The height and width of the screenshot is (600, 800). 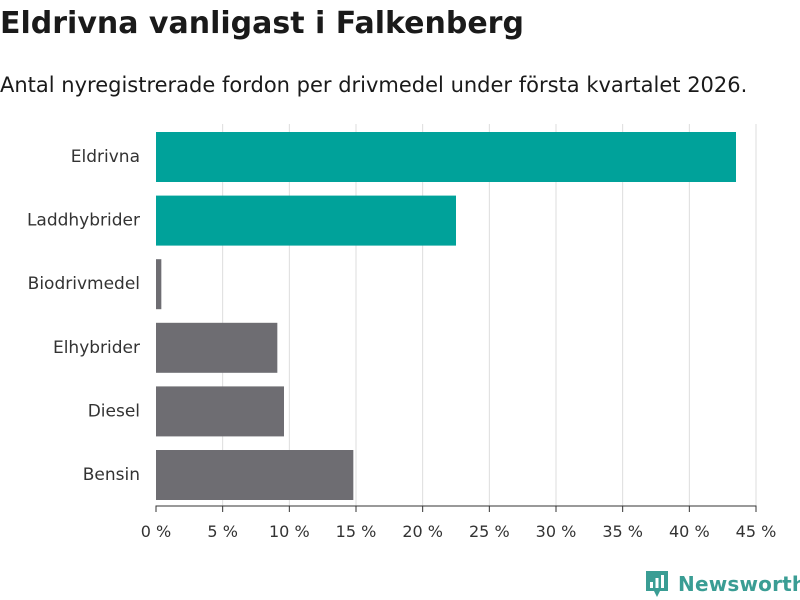 What do you see at coordinates (83, 221) in the screenshot?
I see `category-label: Laddhybrider` at bounding box center [83, 221].